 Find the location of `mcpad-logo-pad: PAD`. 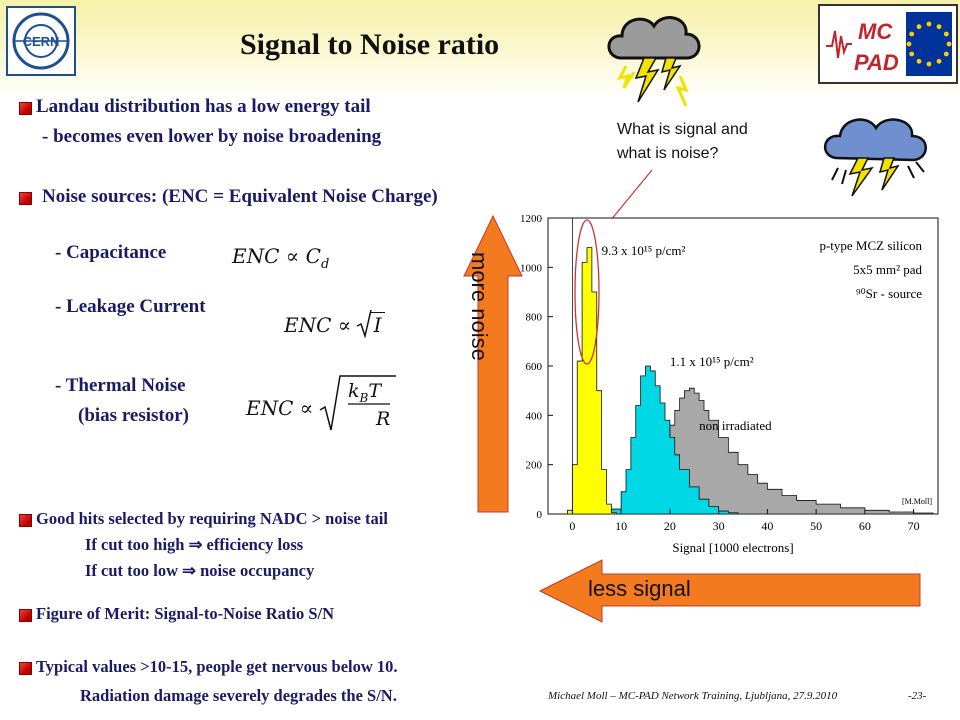

mcpad-logo-pad: PAD is located at coordinates (876, 62).